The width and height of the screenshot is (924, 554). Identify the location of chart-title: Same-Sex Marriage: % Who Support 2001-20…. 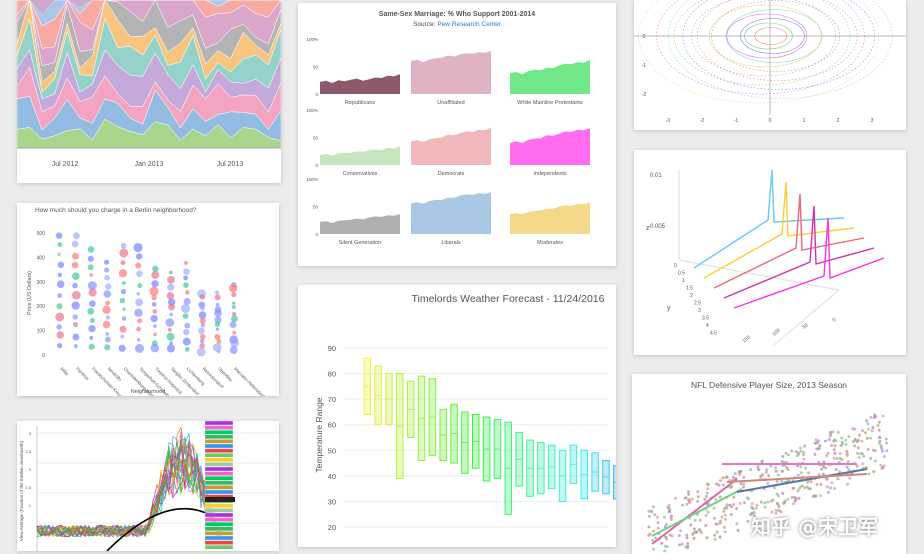
(457, 14).